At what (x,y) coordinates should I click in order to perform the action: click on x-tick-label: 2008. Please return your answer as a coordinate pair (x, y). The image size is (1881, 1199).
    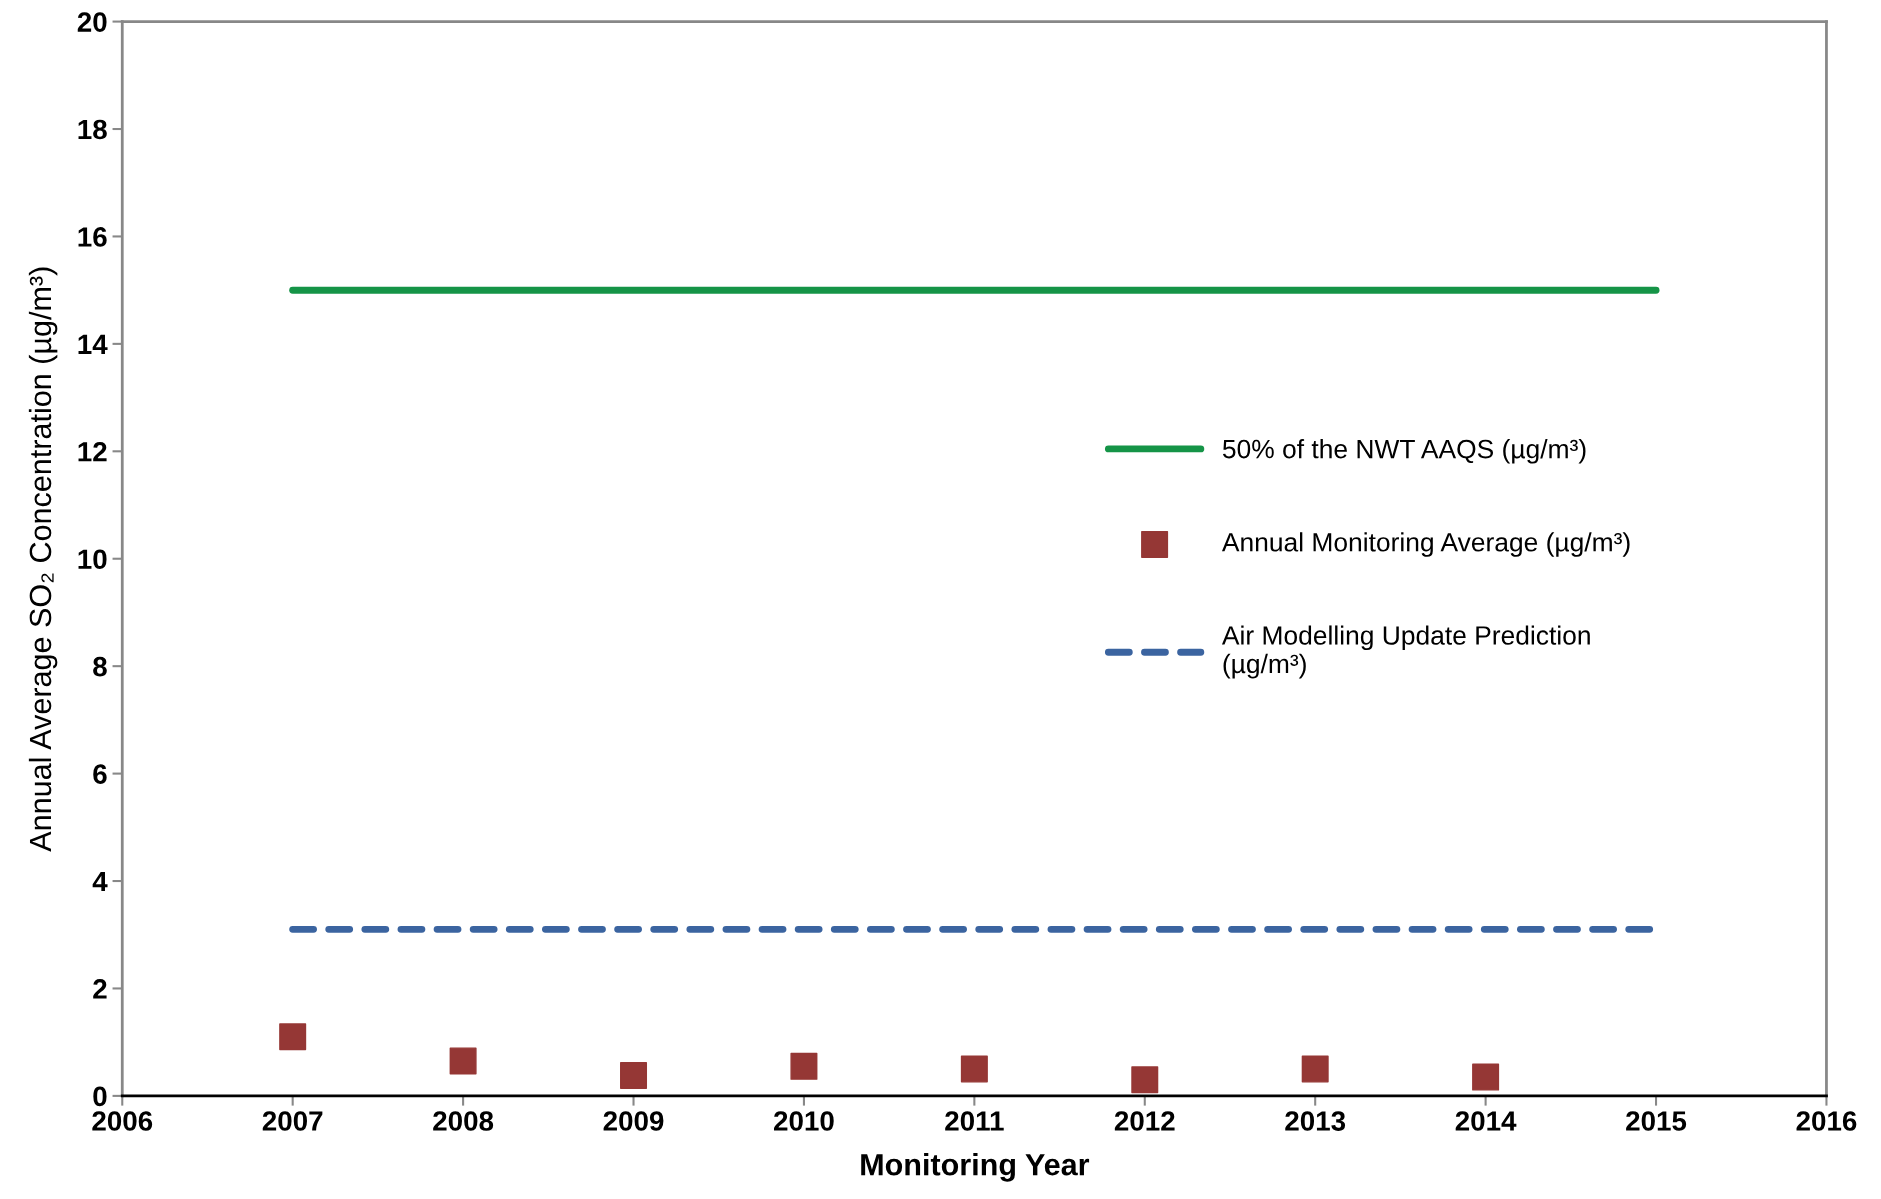
    Looking at the image, I should click on (463, 1121).